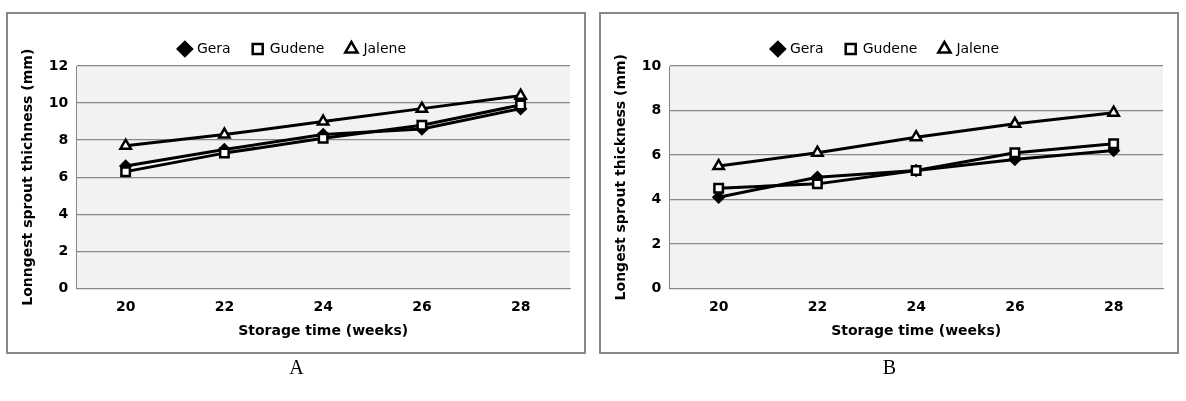 This screenshot has height=401, width=1186. Describe the element at coordinates (58, 64) in the screenshot. I see `y-tick-label: 12` at that location.